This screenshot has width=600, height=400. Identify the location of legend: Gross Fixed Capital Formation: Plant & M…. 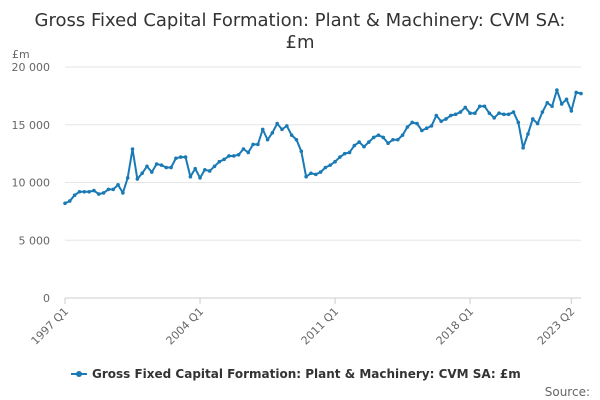
(296, 374).